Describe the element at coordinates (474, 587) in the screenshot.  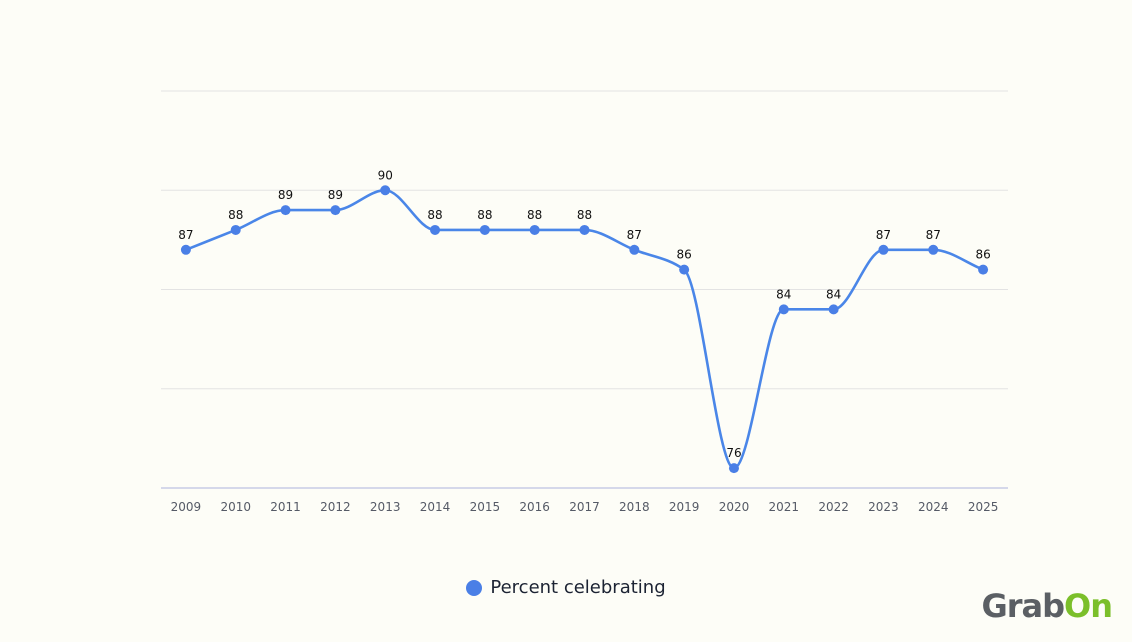
I see `legend-swatch-dot` at that location.